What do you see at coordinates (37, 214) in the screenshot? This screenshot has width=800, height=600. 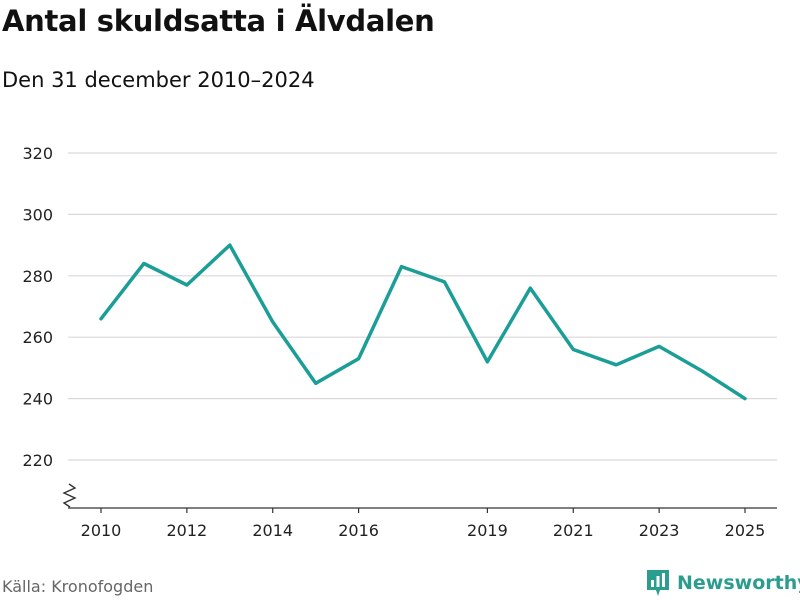 I see `y-tick-label: 300` at bounding box center [37, 214].